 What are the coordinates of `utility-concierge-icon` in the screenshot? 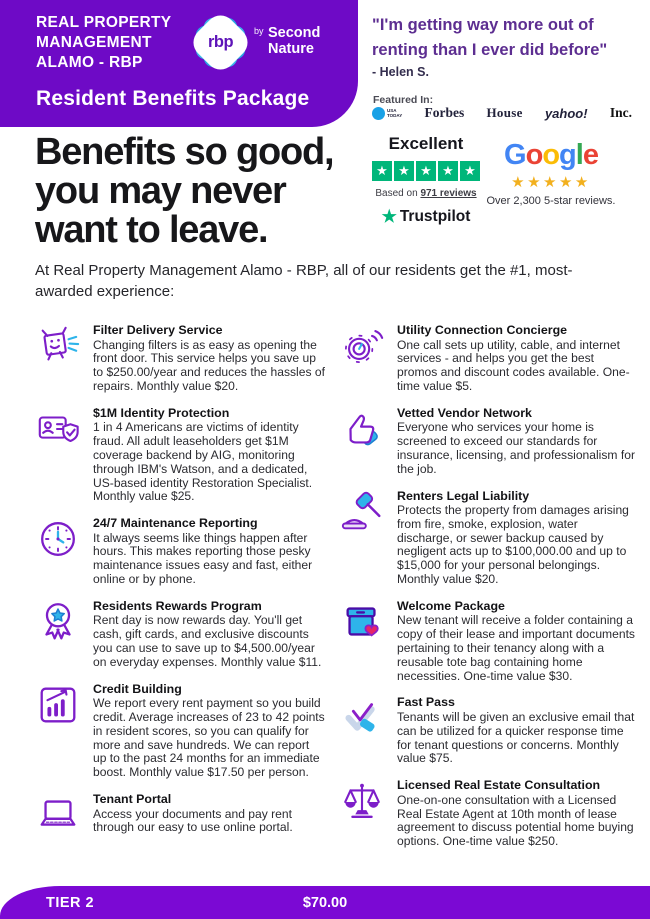 It's located at (362, 346).